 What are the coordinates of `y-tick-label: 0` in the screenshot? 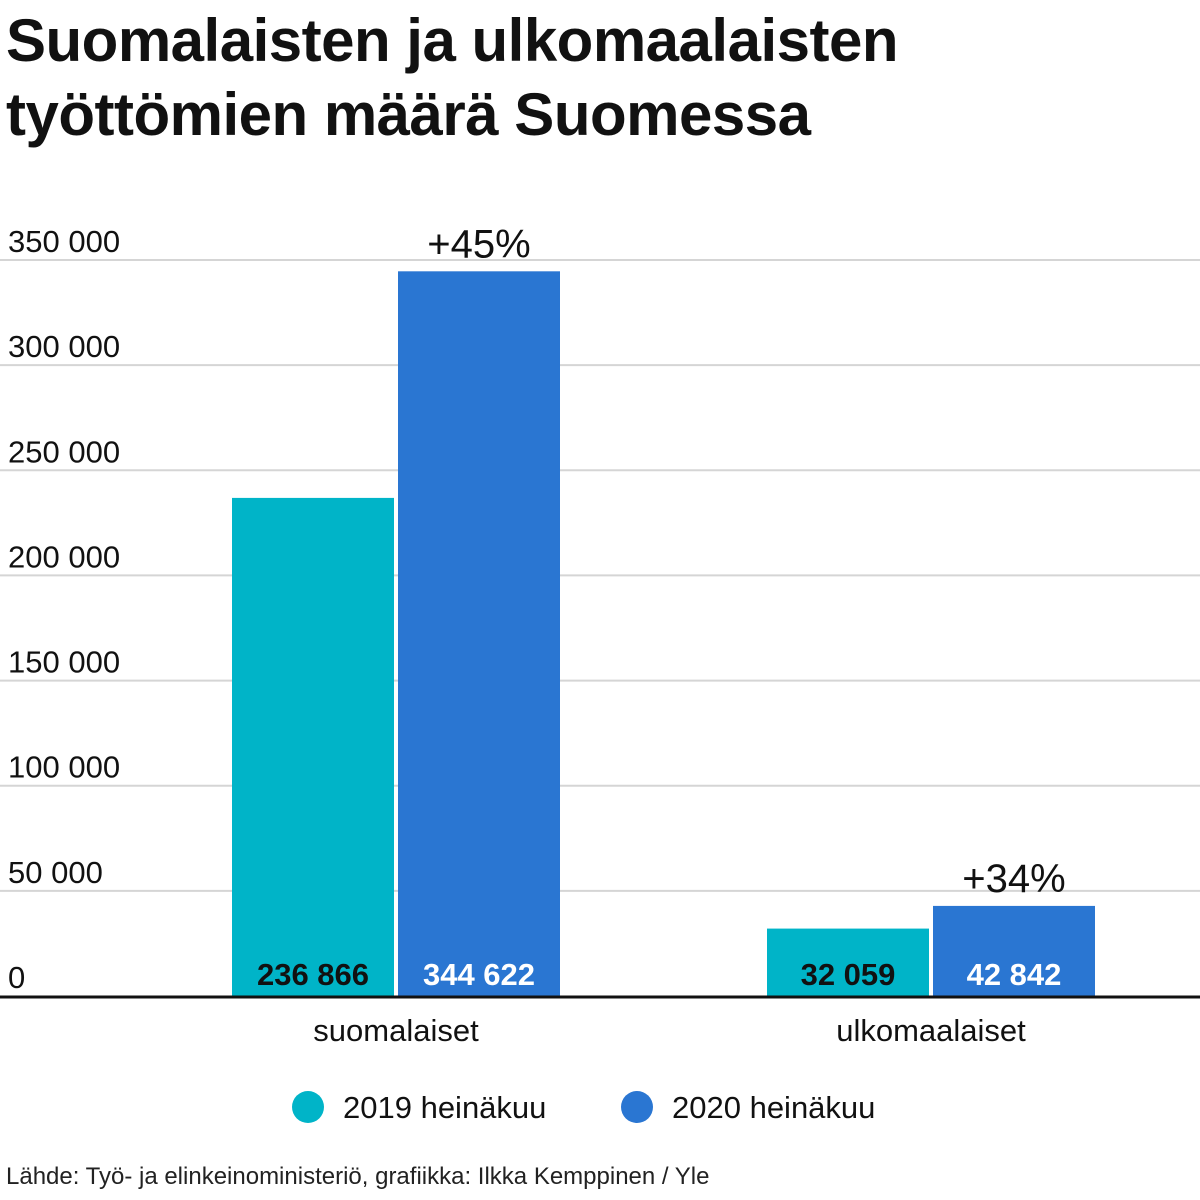 It's located at (16, 977).